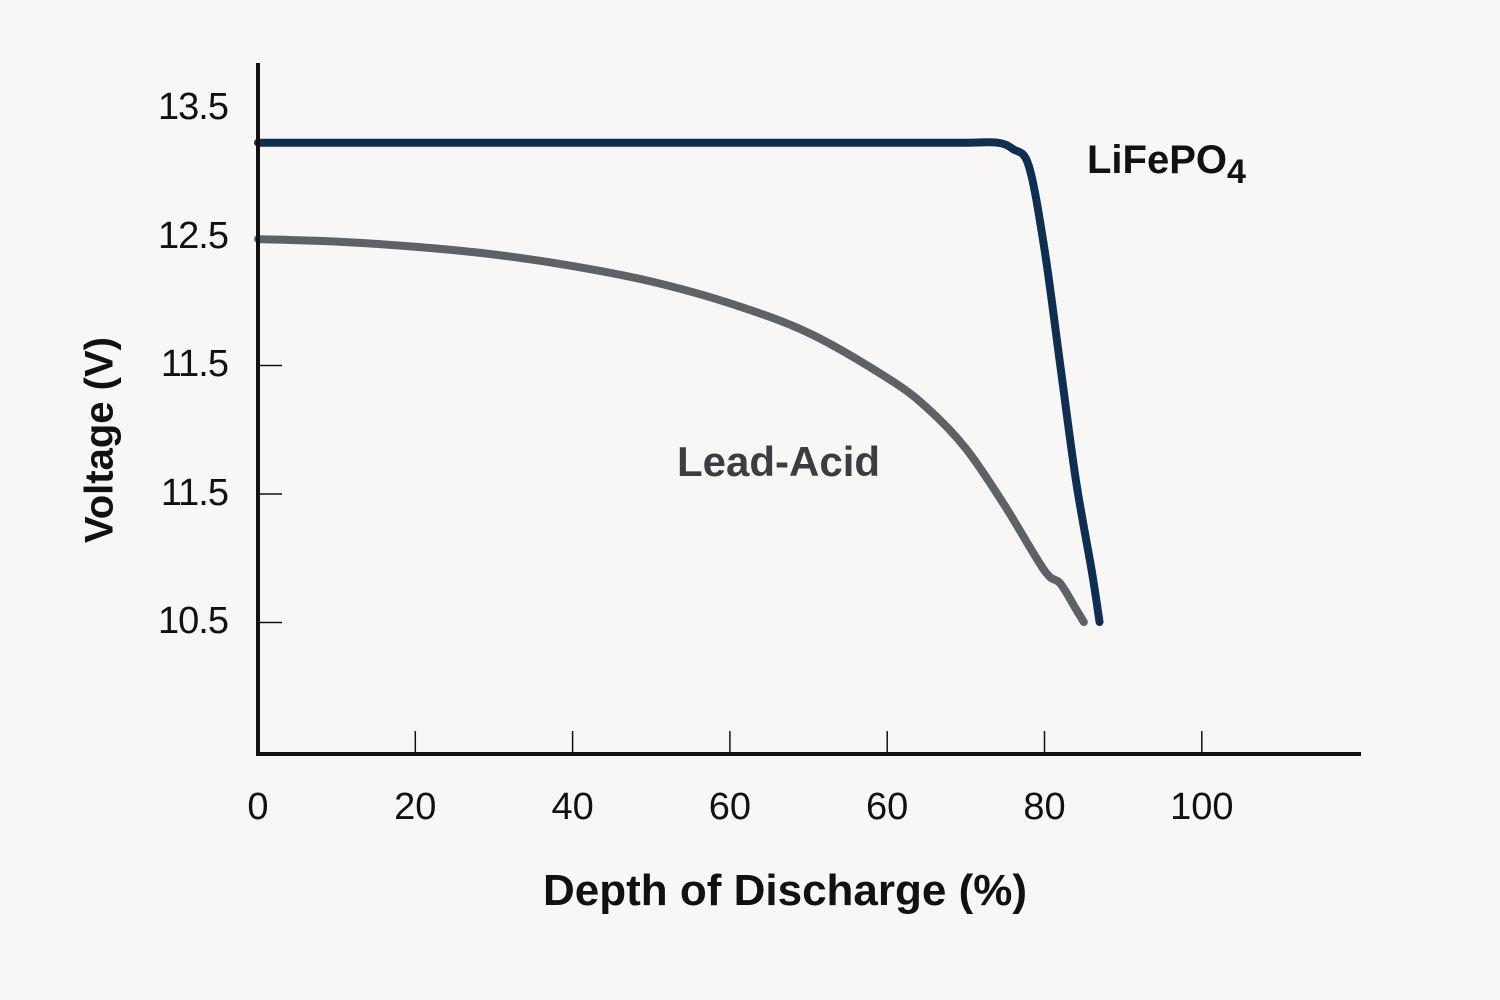  What do you see at coordinates (1236, 172) in the screenshot?
I see `lifepo4-label-subscript: 4` at bounding box center [1236, 172].